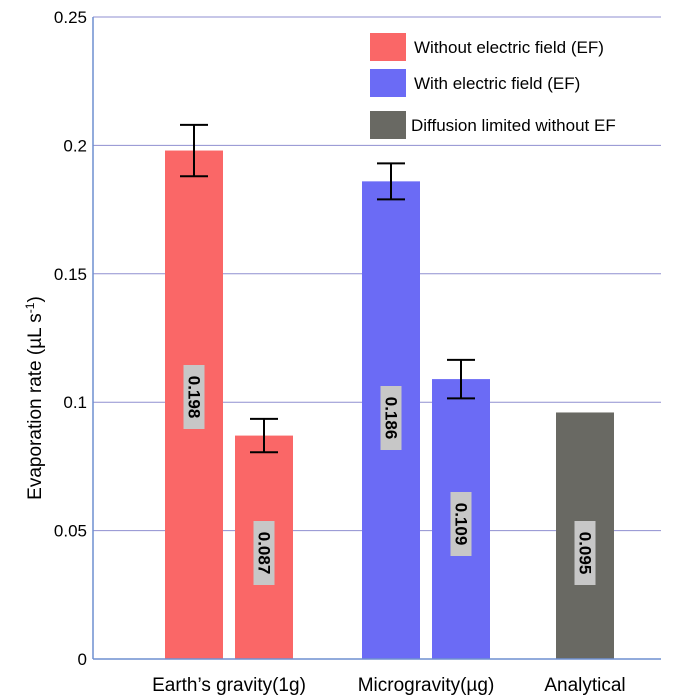 The width and height of the screenshot is (676, 695). I want to click on x-category-label: Earth’s gravity(1g), so click(229, 685).